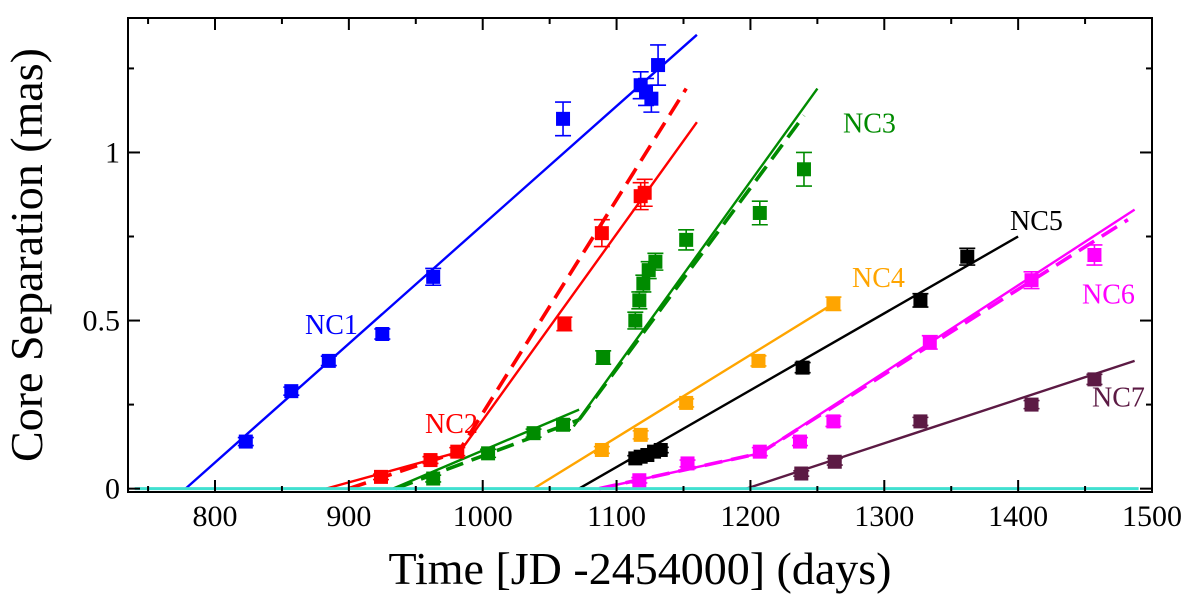 This screenshot has height=600, width=1200. I want to click on y-tick-label: 0.5, so click(102, 321).